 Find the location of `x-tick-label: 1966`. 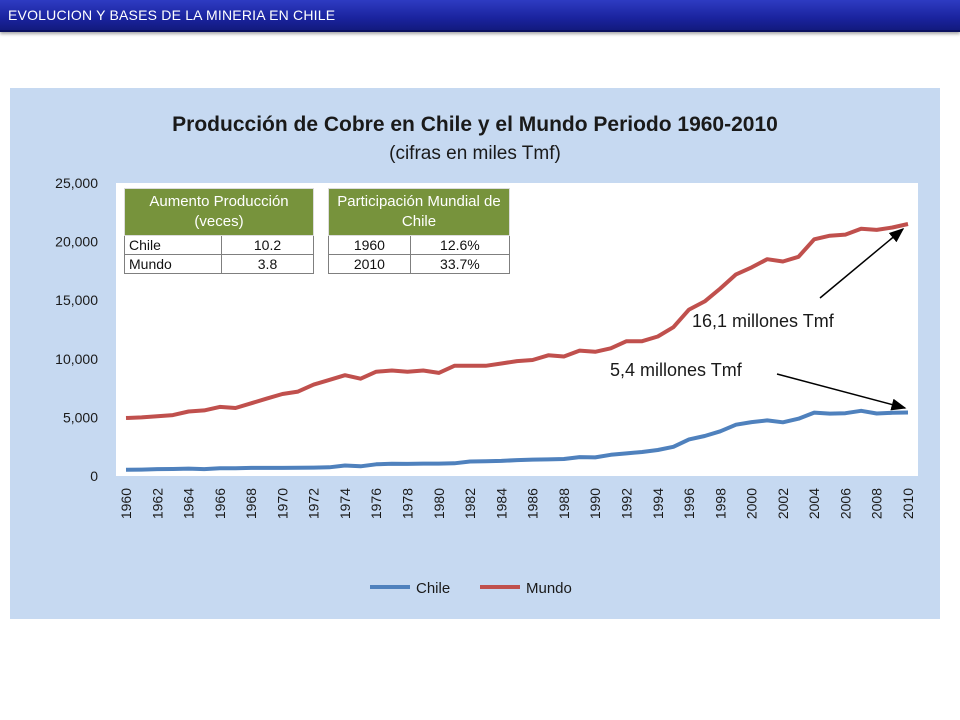

x-tick-label: 1966 is located at coordinates (220, 503).